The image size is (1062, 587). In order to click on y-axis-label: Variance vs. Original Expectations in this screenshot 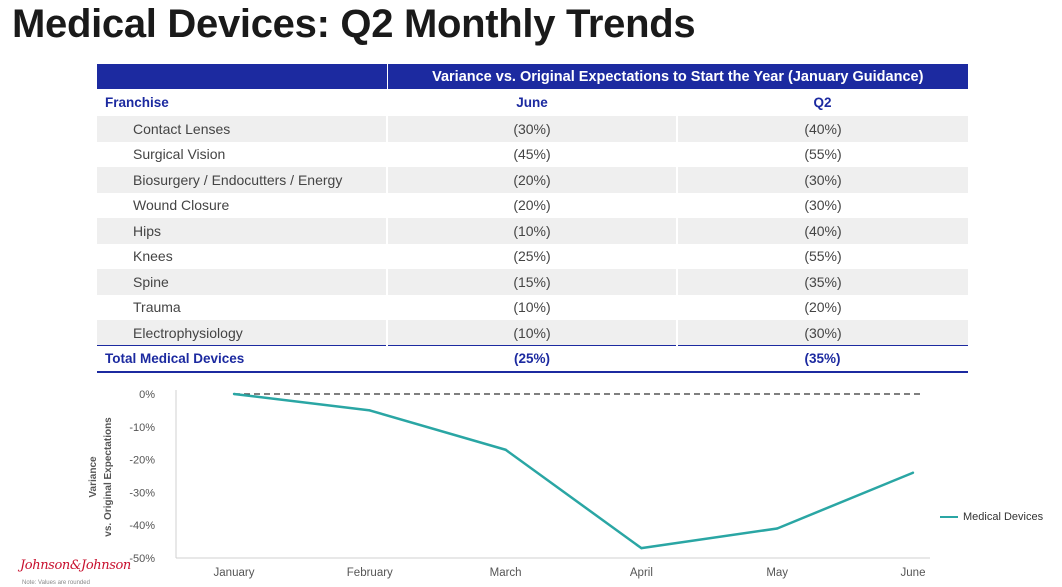, I will do `click(102, 477)`.